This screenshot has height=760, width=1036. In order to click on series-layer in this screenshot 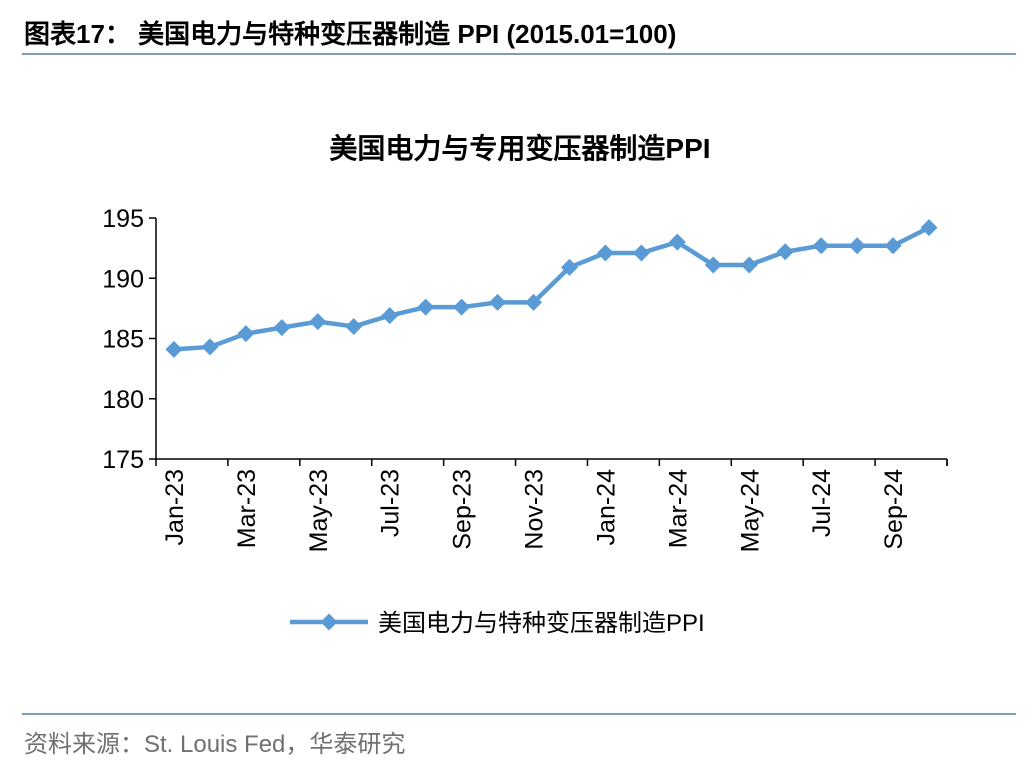, I will do `click(551, 288)`.